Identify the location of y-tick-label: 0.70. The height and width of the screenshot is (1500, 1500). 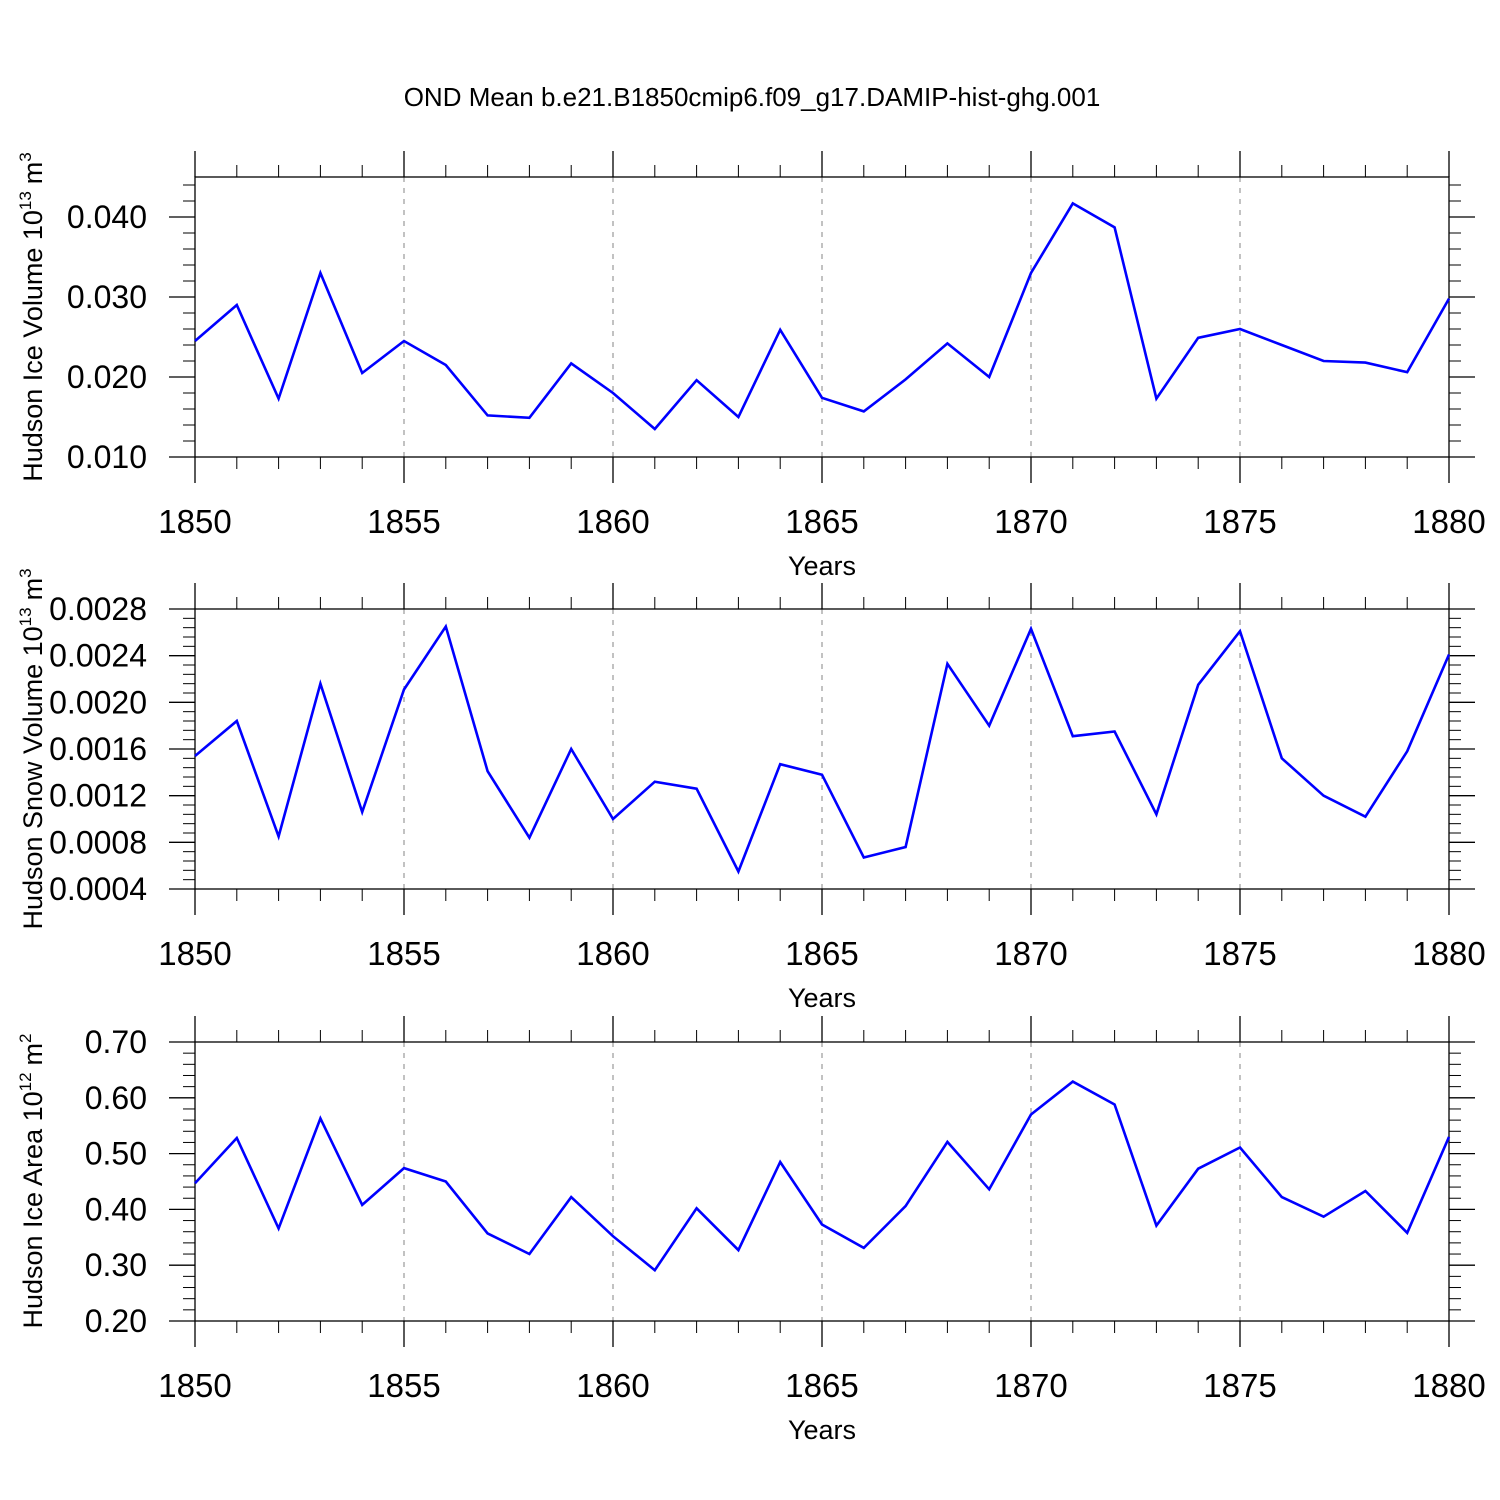
(116, 1042).